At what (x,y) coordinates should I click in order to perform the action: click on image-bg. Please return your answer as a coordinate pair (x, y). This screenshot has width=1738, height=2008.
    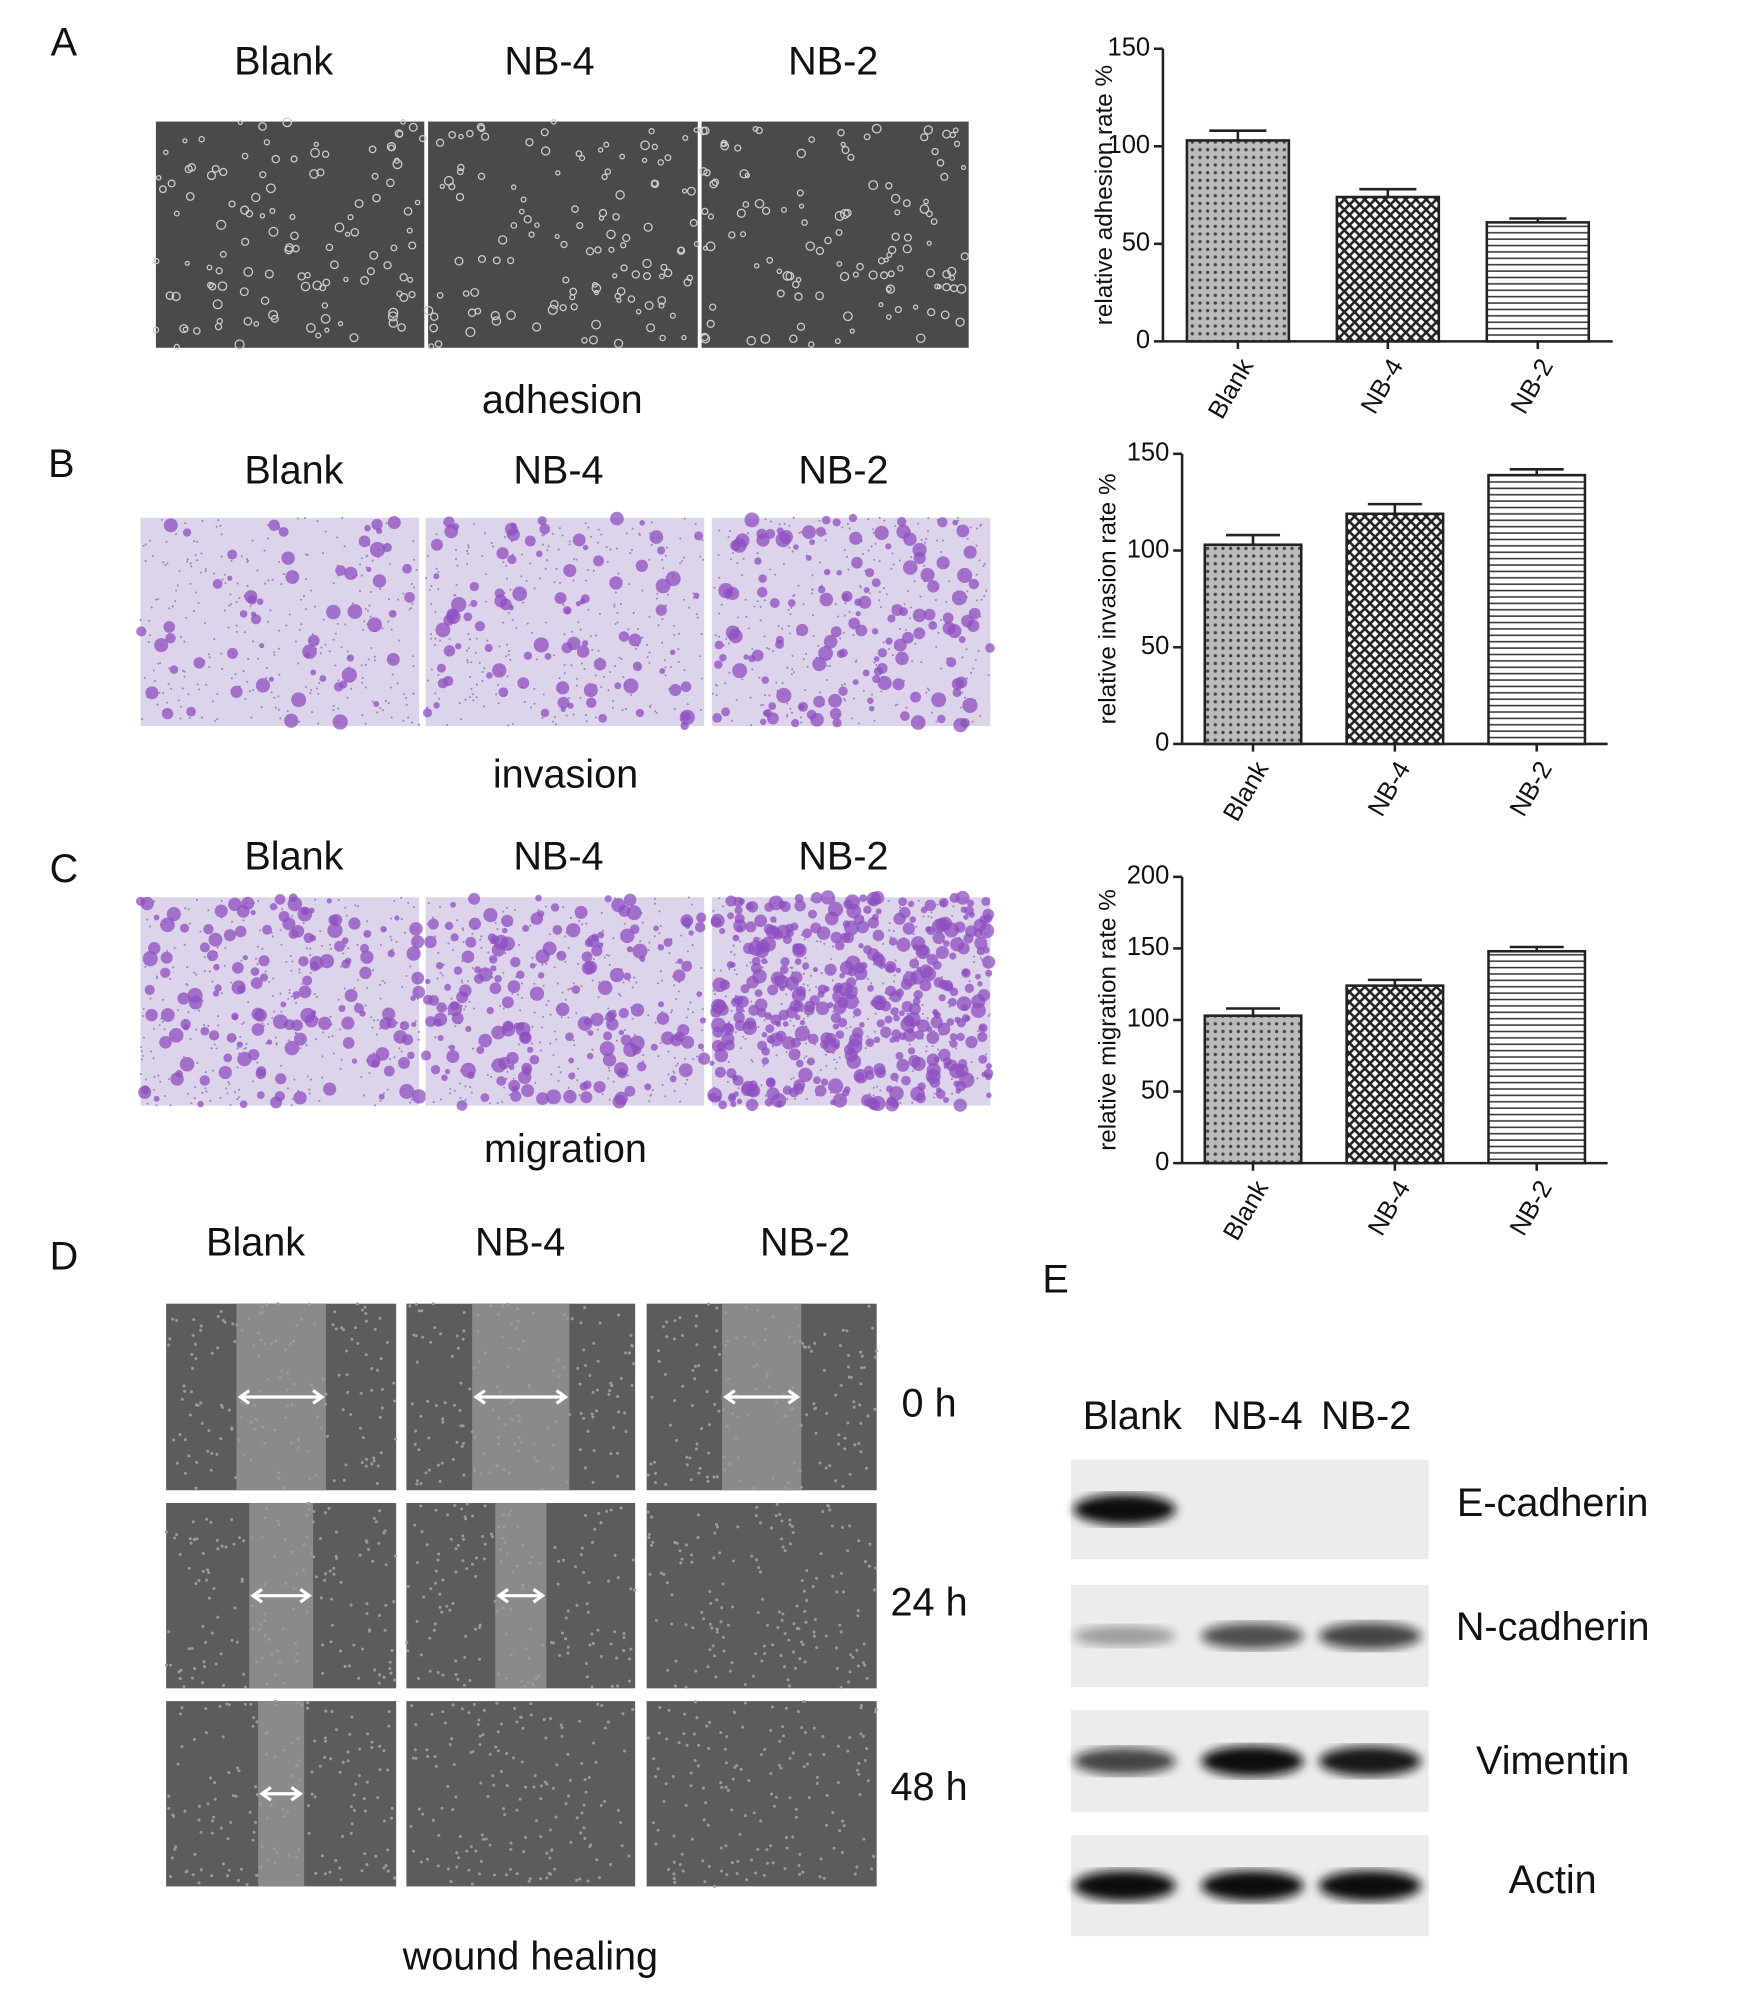
    Looking at the image, I should click on (761, 1596).